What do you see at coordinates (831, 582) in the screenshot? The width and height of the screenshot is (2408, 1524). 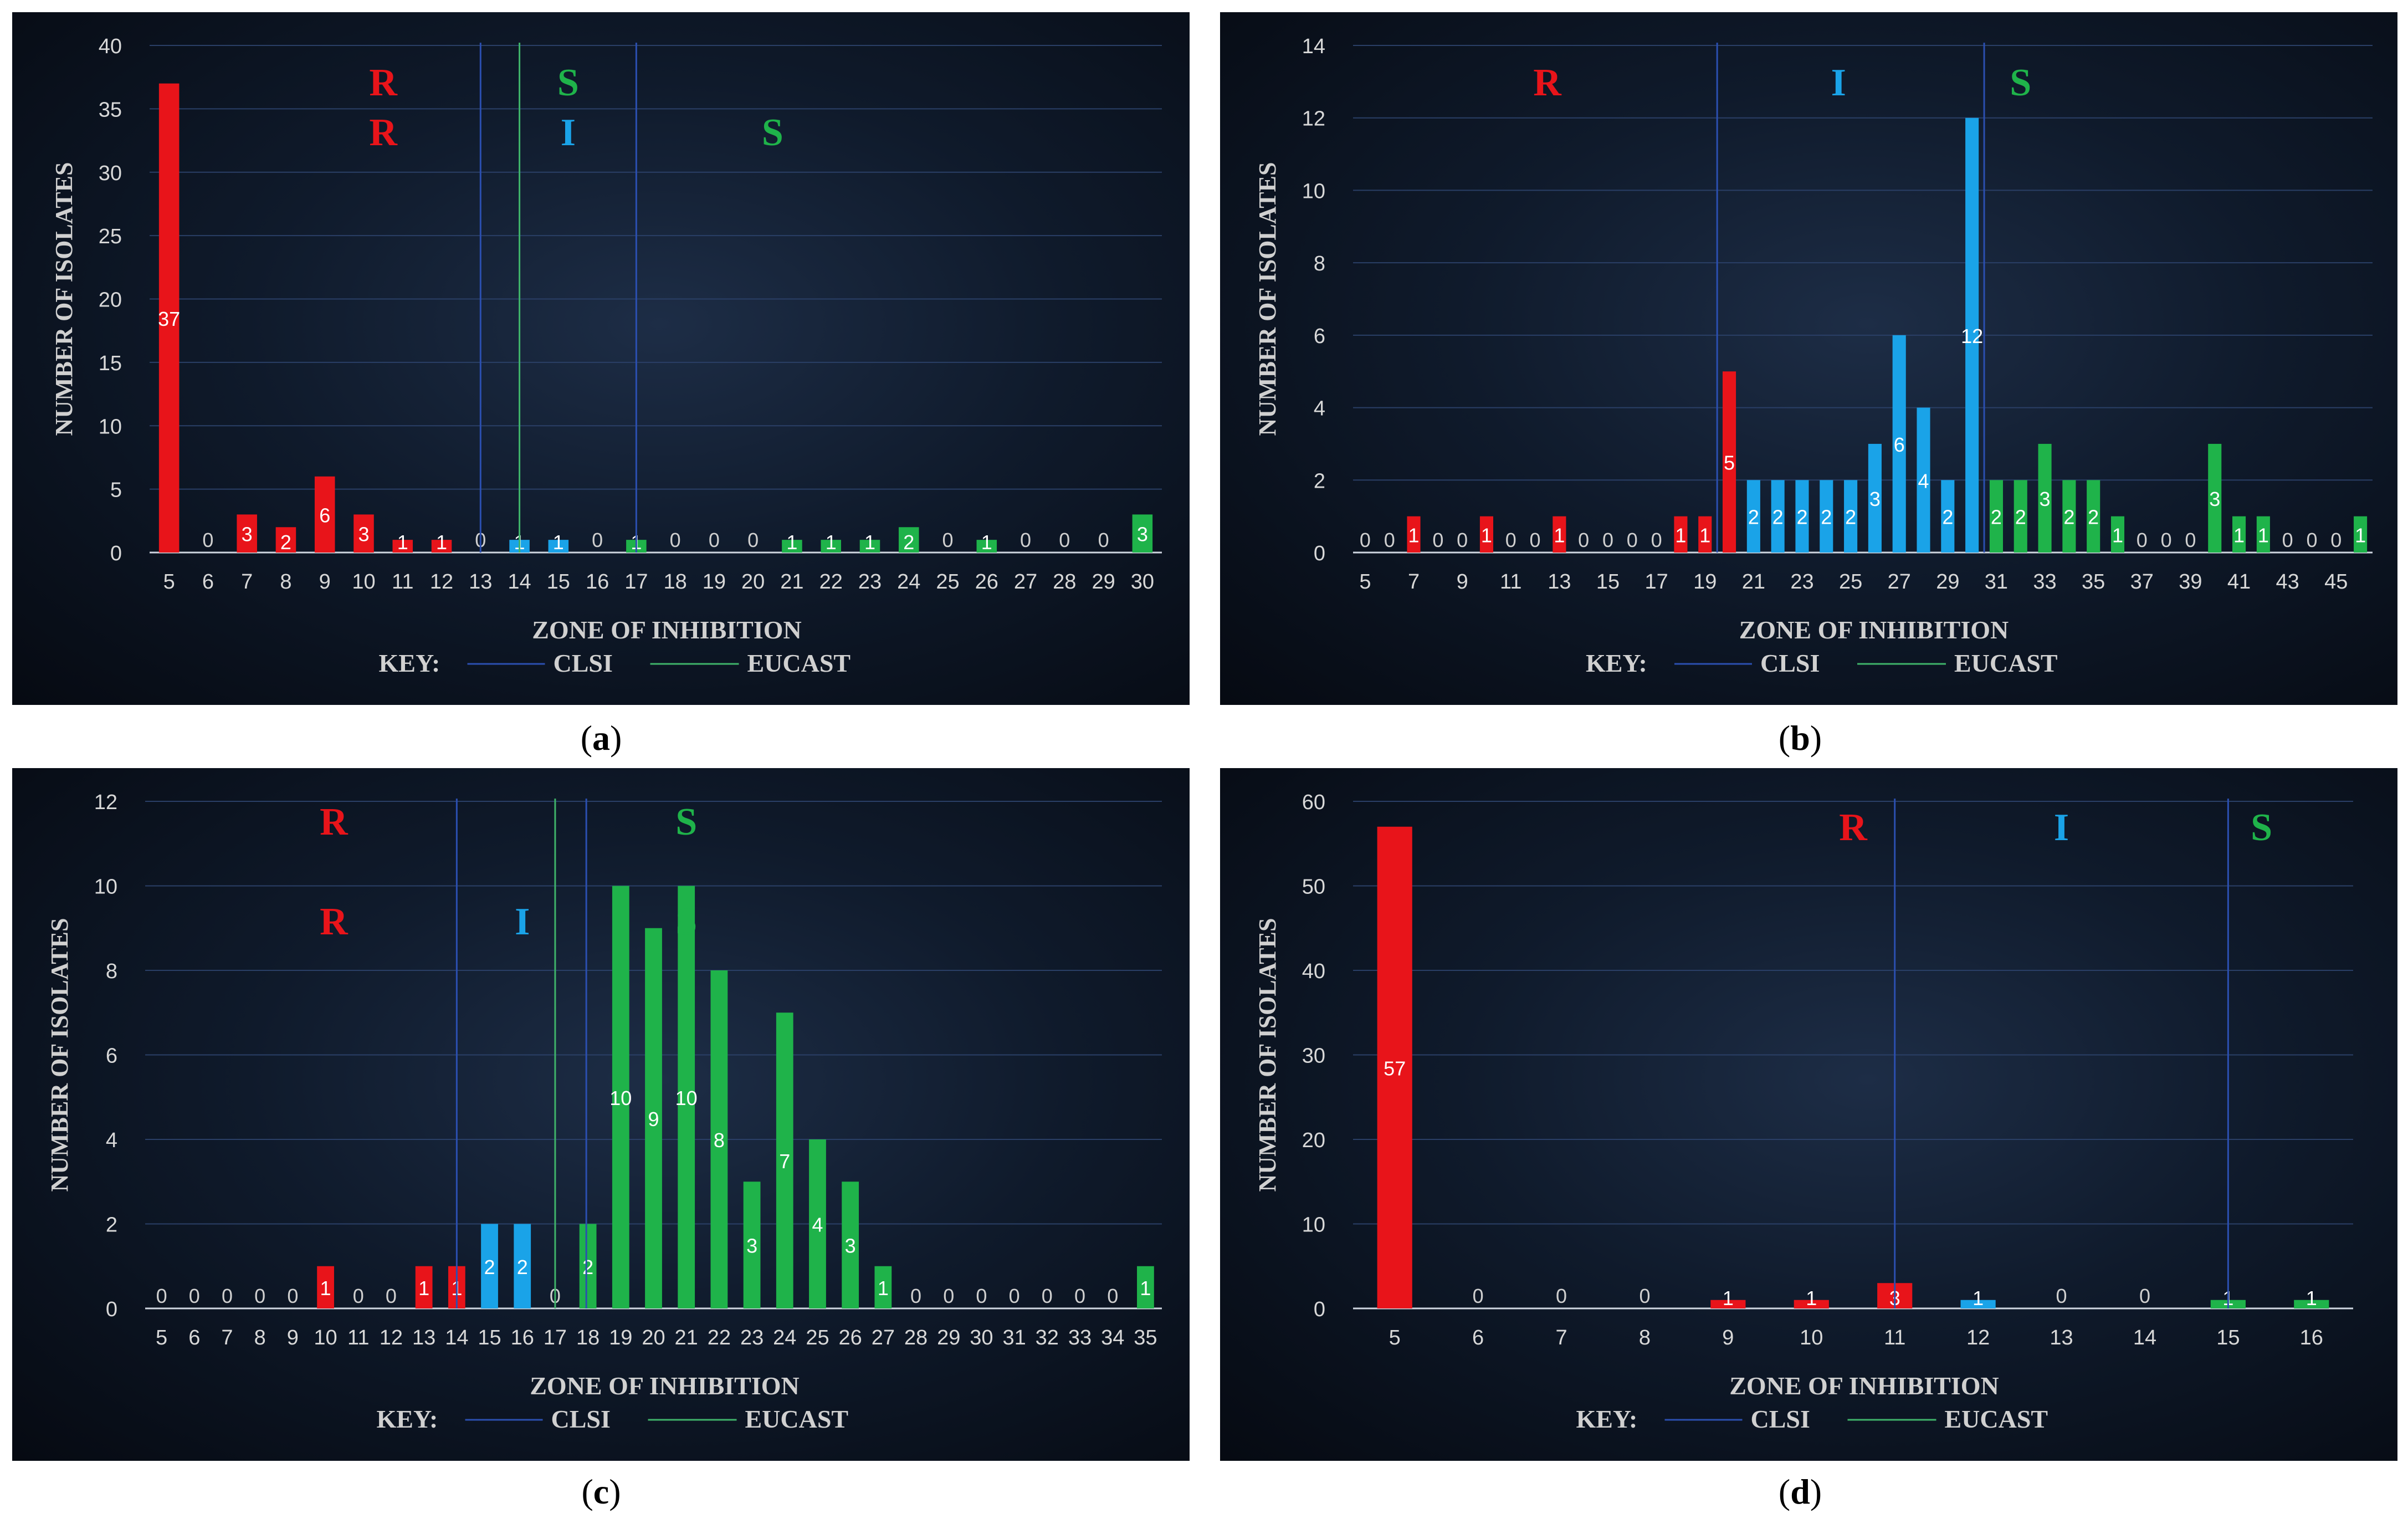 I see `x-tick-label: 22` at bounding box center [831, 582].